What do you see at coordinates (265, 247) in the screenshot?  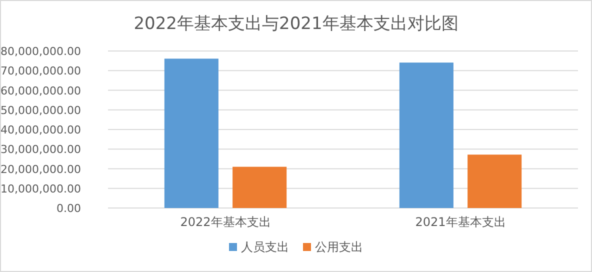 I see `legend-label: 人员支出` at bounding box center [265, 247].